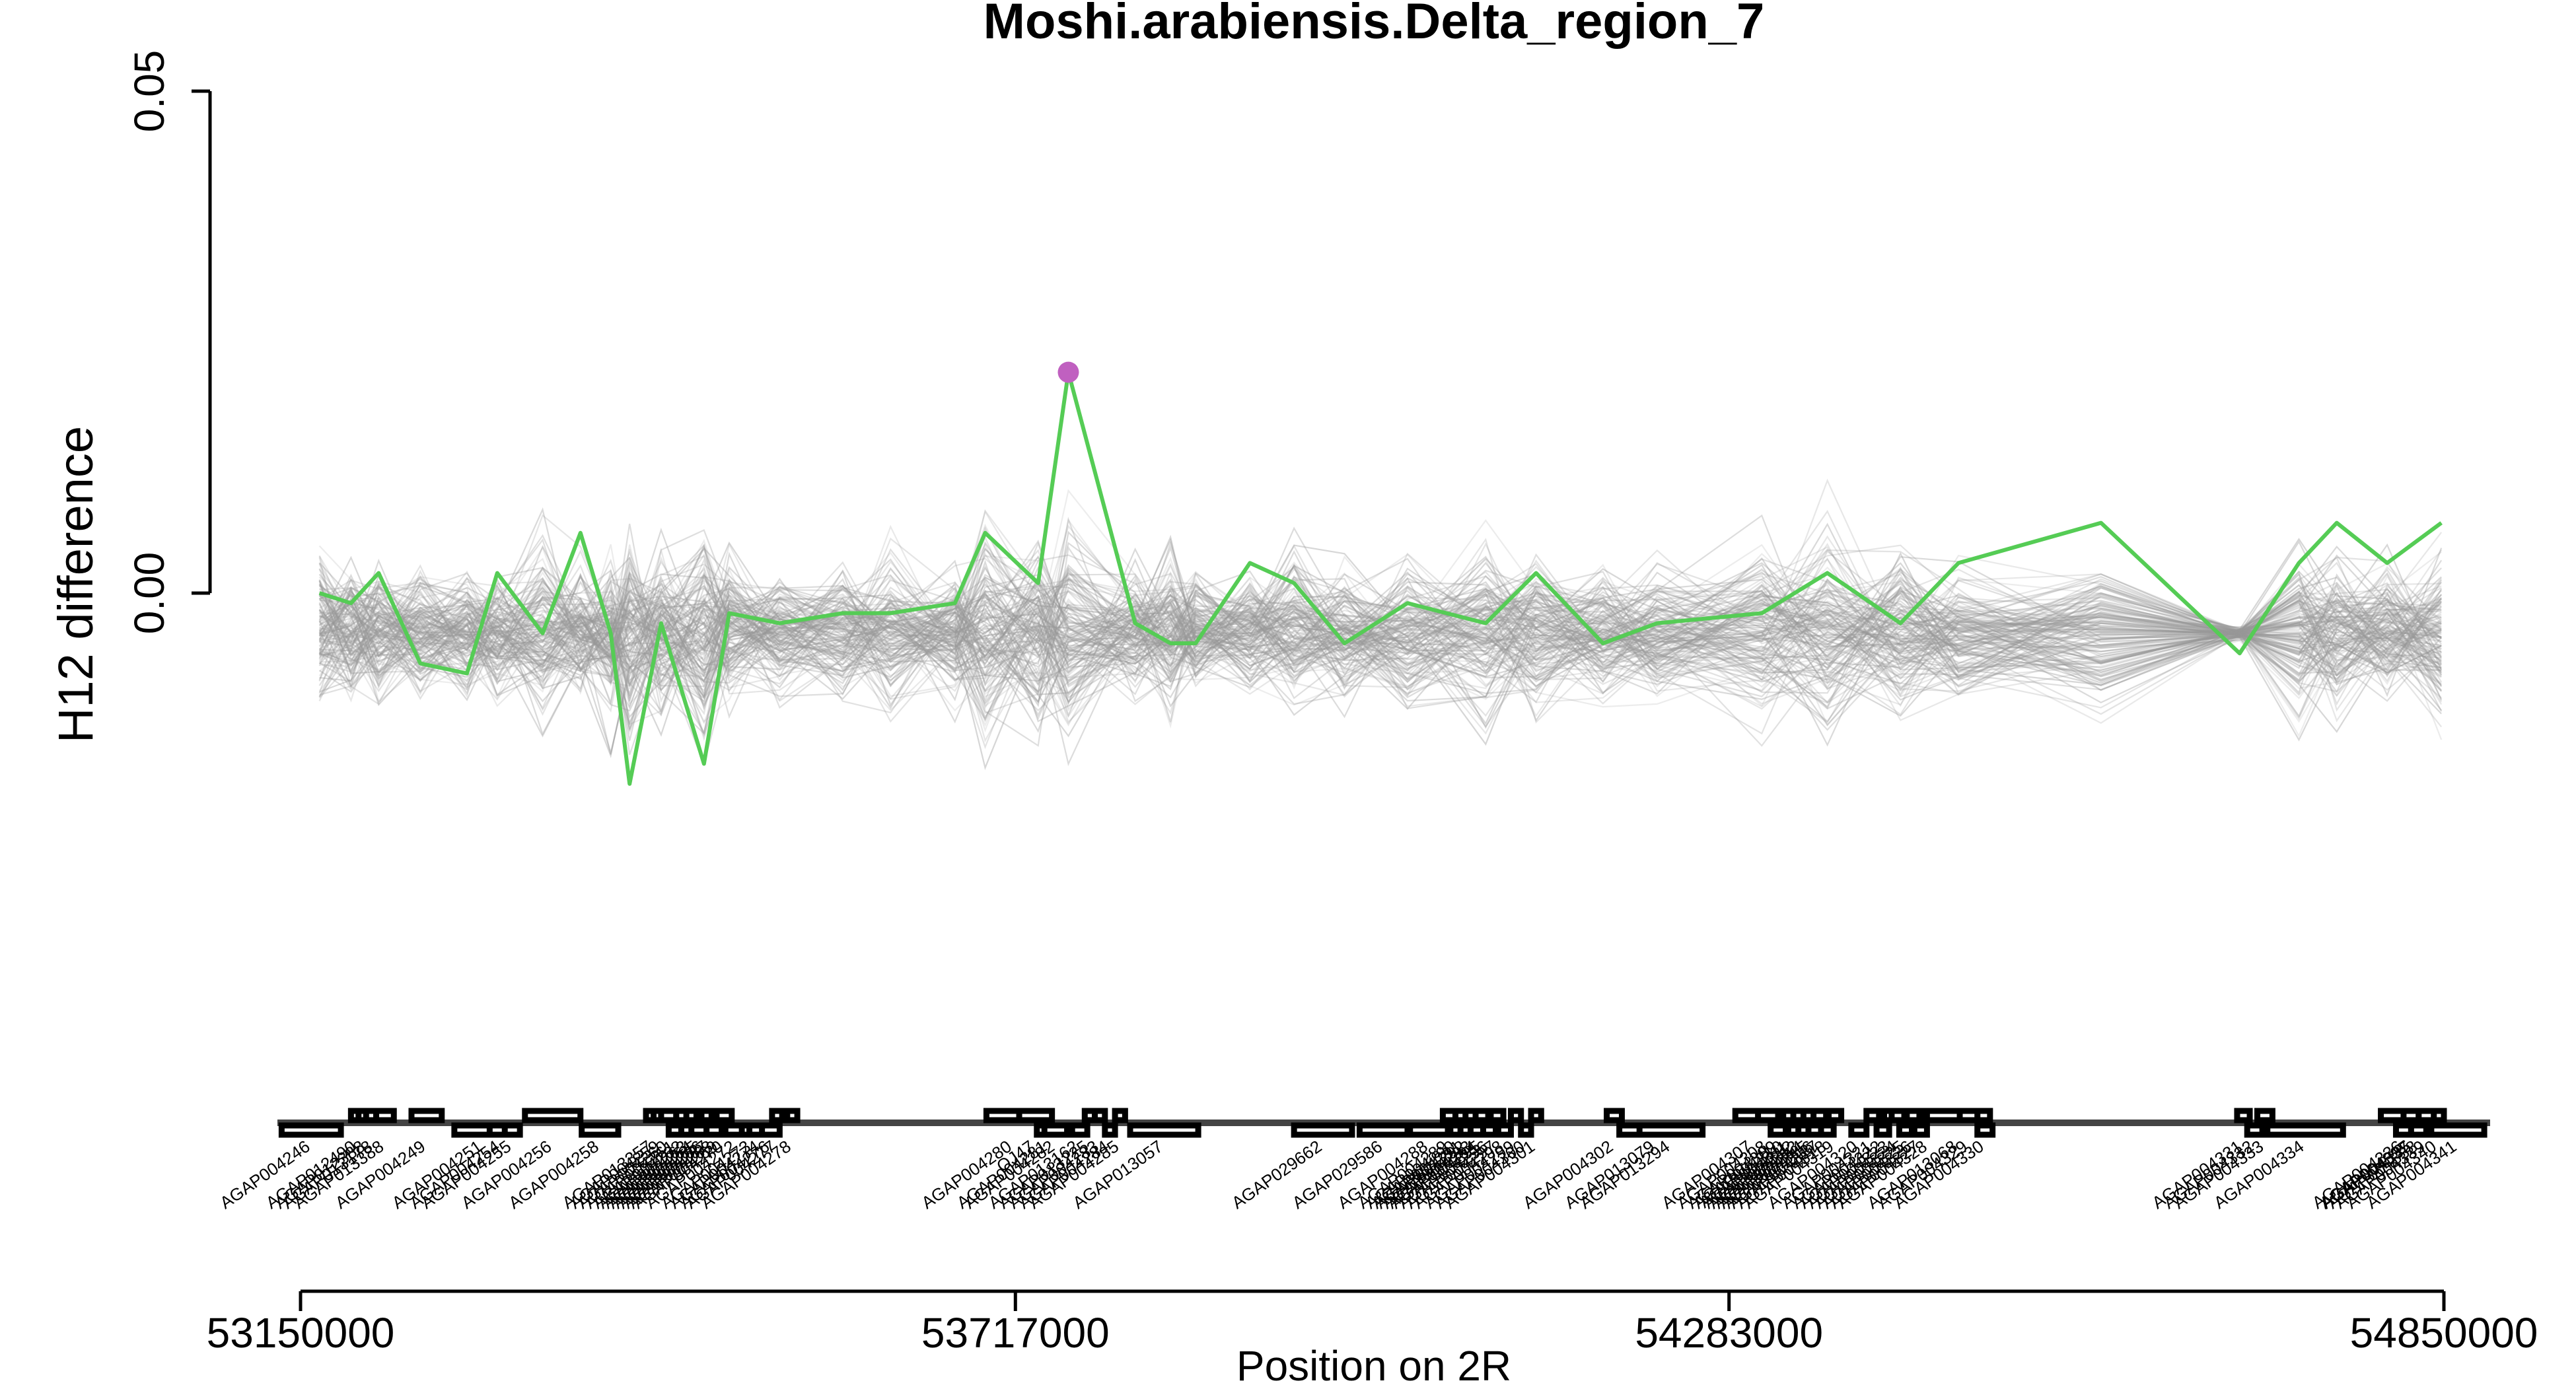 The height and width of the screenshot is (1387, 2576). I want to click on y-axis-label: H12 difference, so click(76, 584).